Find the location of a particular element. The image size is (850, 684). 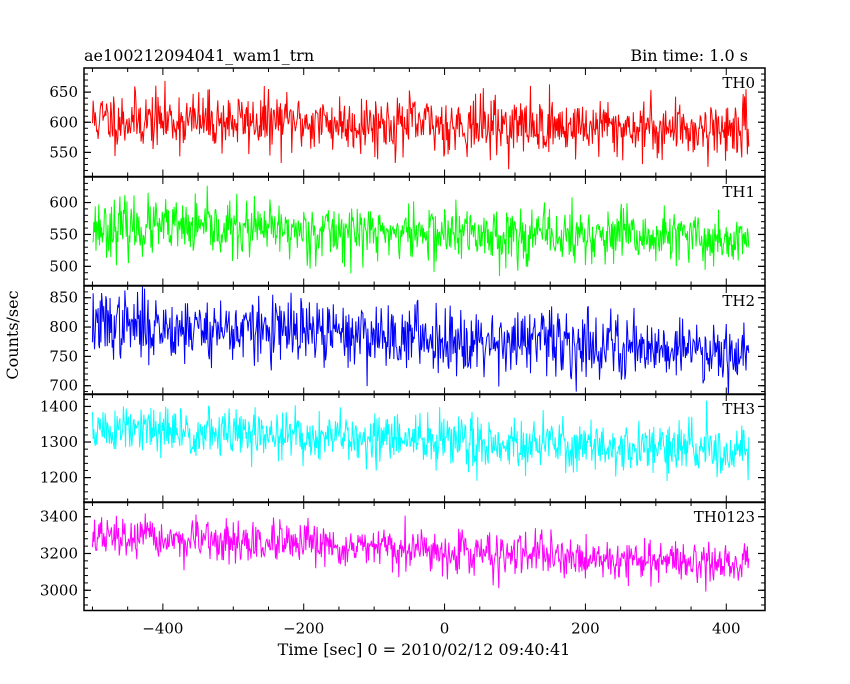

panel-frame is located at coordinates (424, 556).